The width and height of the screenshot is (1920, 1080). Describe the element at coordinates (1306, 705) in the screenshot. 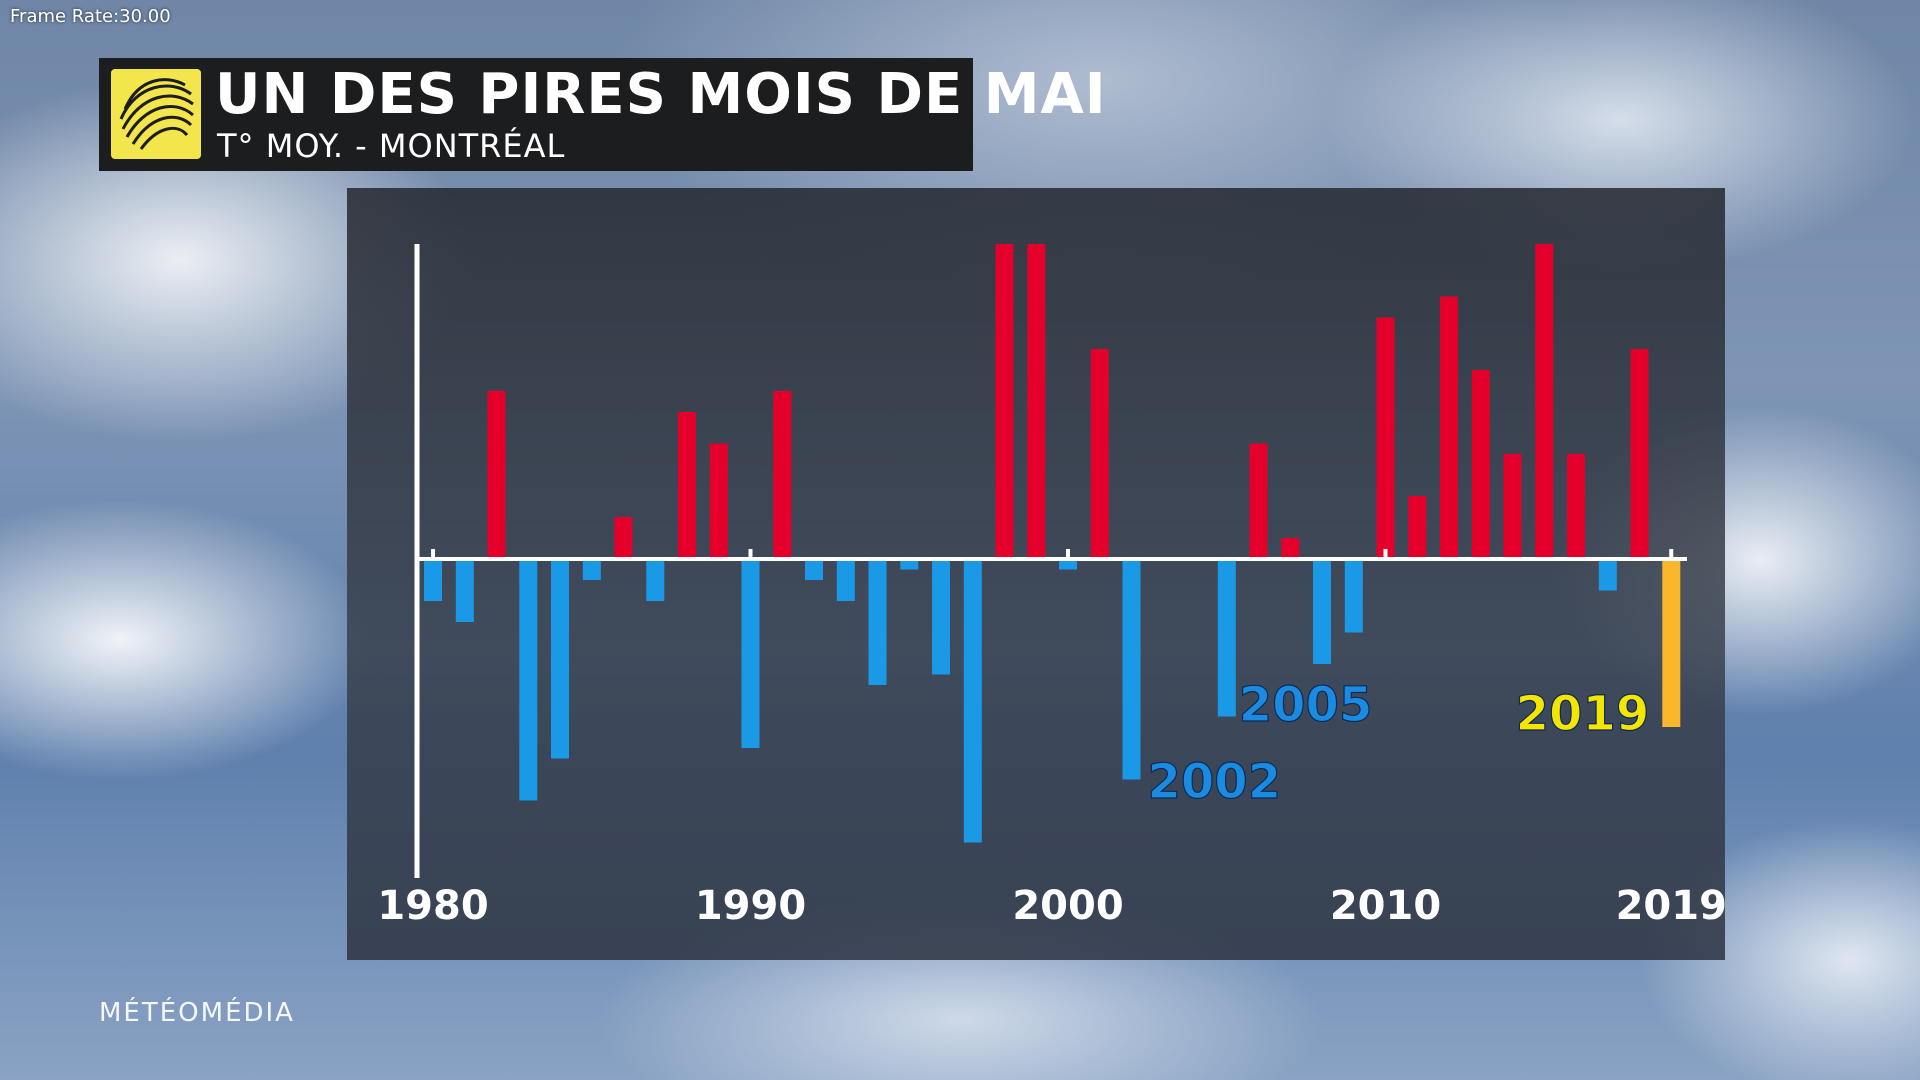

I see `annotation-2005: 2005` at that location.